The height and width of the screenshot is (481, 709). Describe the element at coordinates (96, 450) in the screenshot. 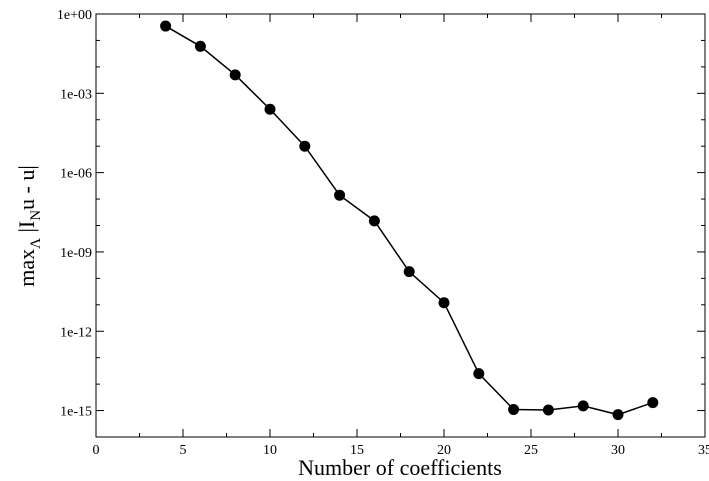

I see `x-tick-label: 0` at that location.